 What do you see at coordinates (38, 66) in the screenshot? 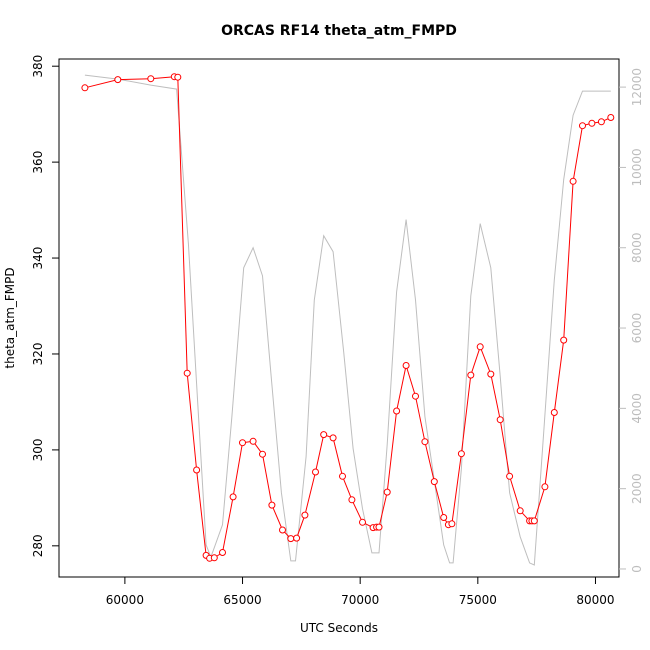
I see `y-tick-label: 380` at bounding box center [38, 66].